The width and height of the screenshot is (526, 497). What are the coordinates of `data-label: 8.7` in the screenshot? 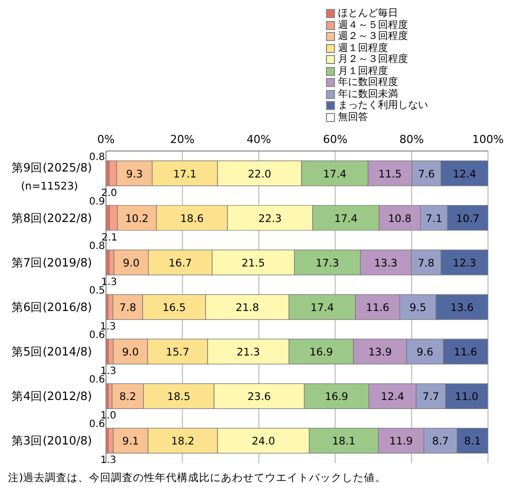 It's located at (440, 442).